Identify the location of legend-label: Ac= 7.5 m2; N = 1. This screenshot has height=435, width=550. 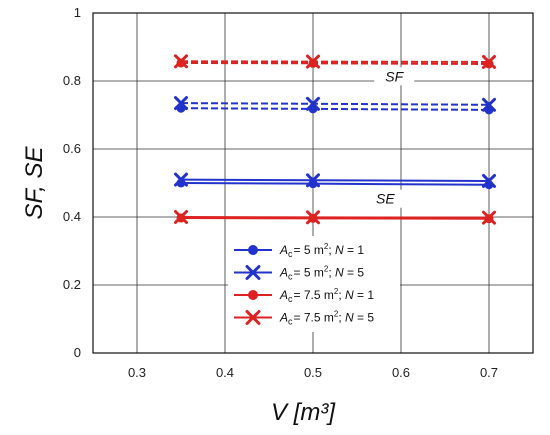
(326, 295).